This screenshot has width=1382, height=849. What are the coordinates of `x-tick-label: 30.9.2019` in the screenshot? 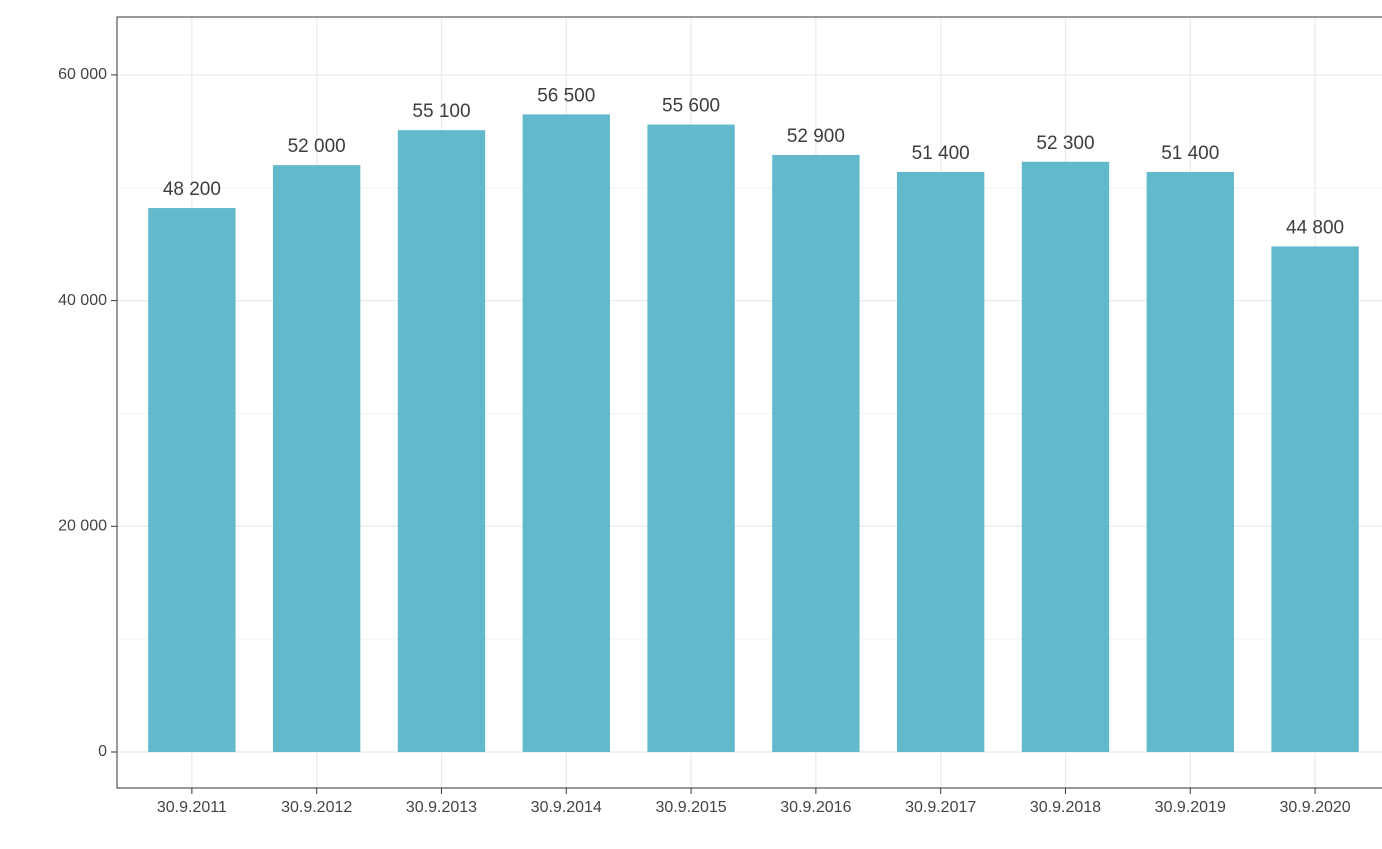 It's located at (1190, 807).